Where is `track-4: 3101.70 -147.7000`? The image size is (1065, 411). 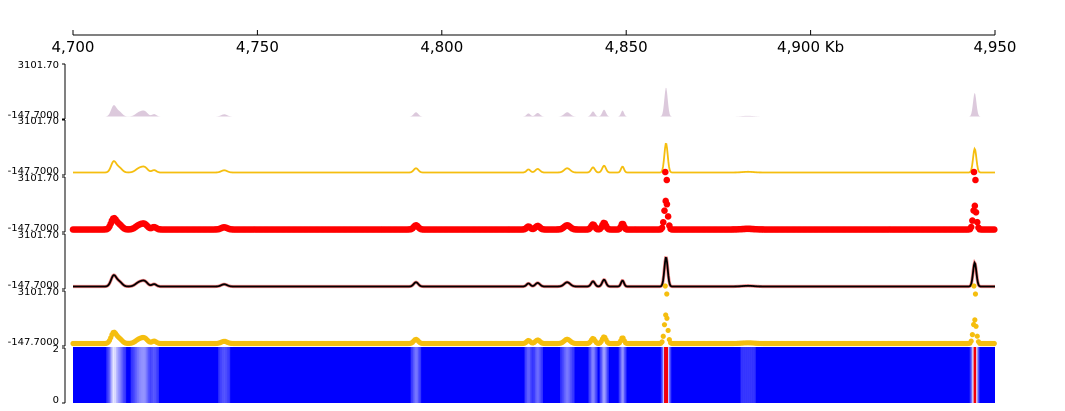
track-4: 3101.70 -147.7000 is located at coordinates (501, 260).